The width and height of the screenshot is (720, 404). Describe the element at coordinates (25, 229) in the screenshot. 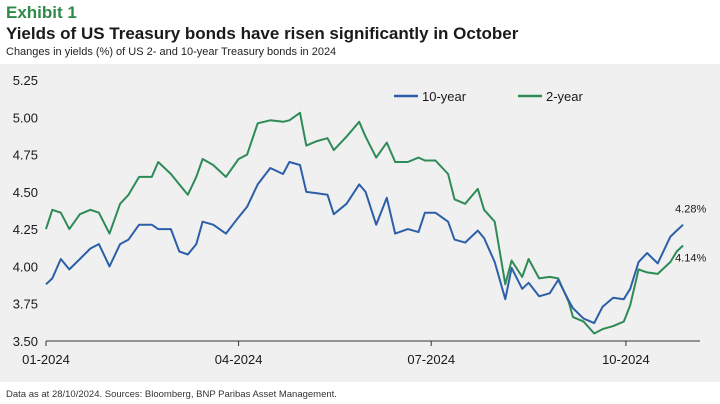

I see `y-tick-label: 4.25` at that location.